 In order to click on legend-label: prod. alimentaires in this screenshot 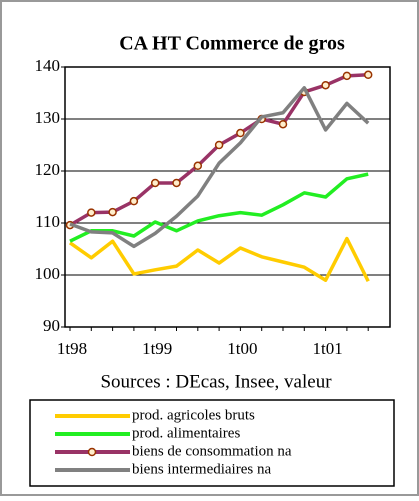, I will do `click(186, 433)`.